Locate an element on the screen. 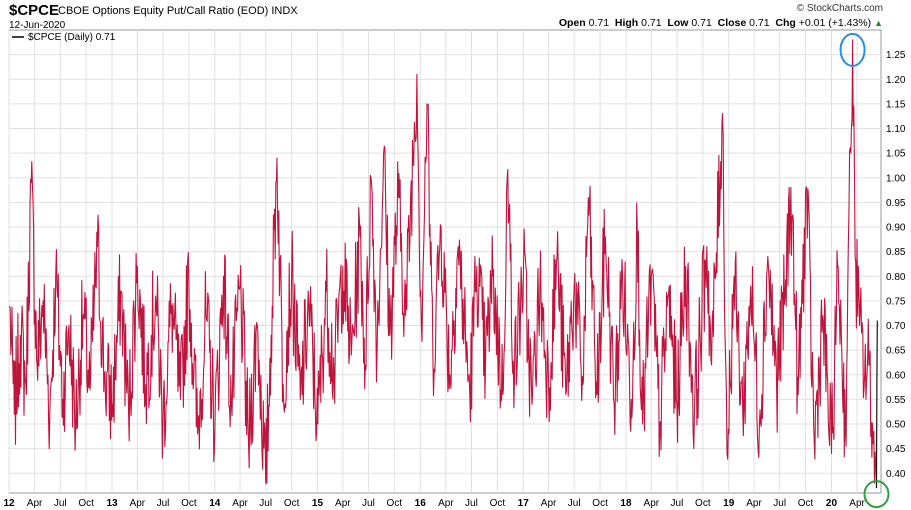 This screenshot has width=911, height=510. x-tick-label: 13 is located at coordinates (112, 503).